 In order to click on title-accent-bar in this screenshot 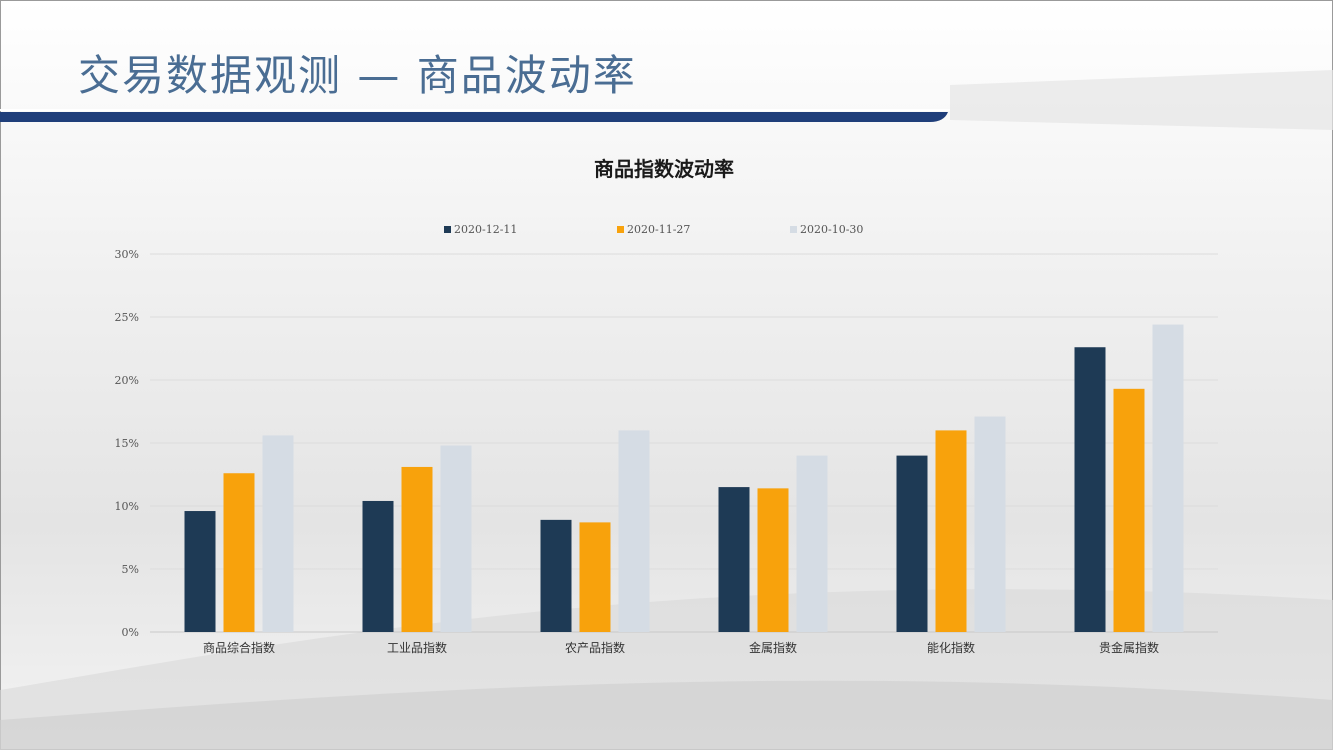, I will do `click(475, 115)`.